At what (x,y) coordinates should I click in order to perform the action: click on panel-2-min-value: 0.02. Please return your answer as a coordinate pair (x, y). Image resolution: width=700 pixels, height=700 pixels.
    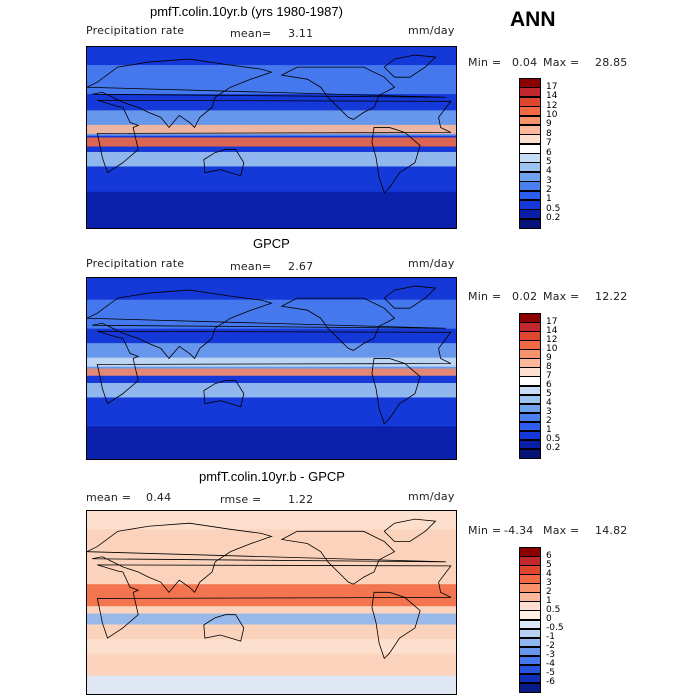
    Looking at the image, I should click on (525, 296).